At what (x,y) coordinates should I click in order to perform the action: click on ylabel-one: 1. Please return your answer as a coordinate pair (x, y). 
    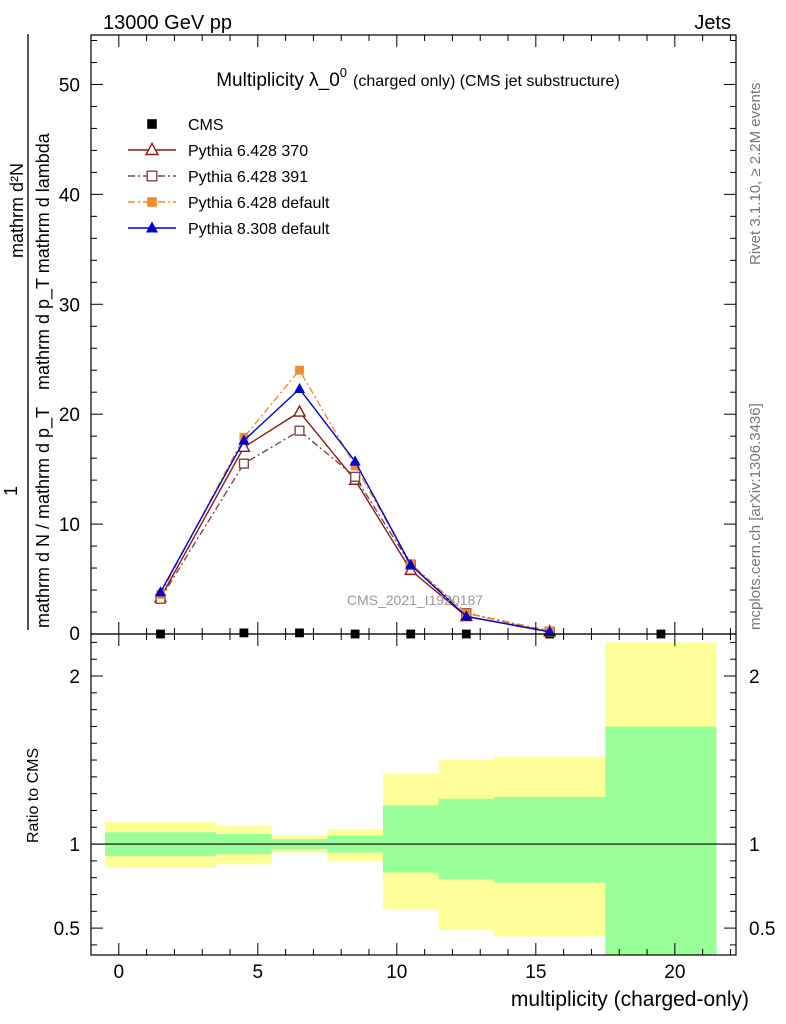
    Looking at the image, I should click on (11, 491).